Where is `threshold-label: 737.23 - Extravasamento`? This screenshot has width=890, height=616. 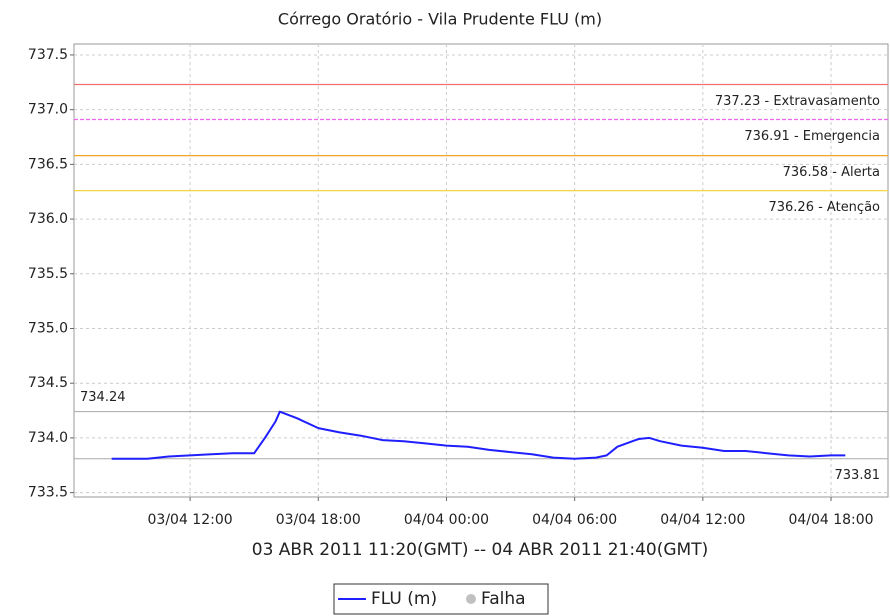 threshold-label: 737.23 - Extravasamento is located at coordinates (797, 101).